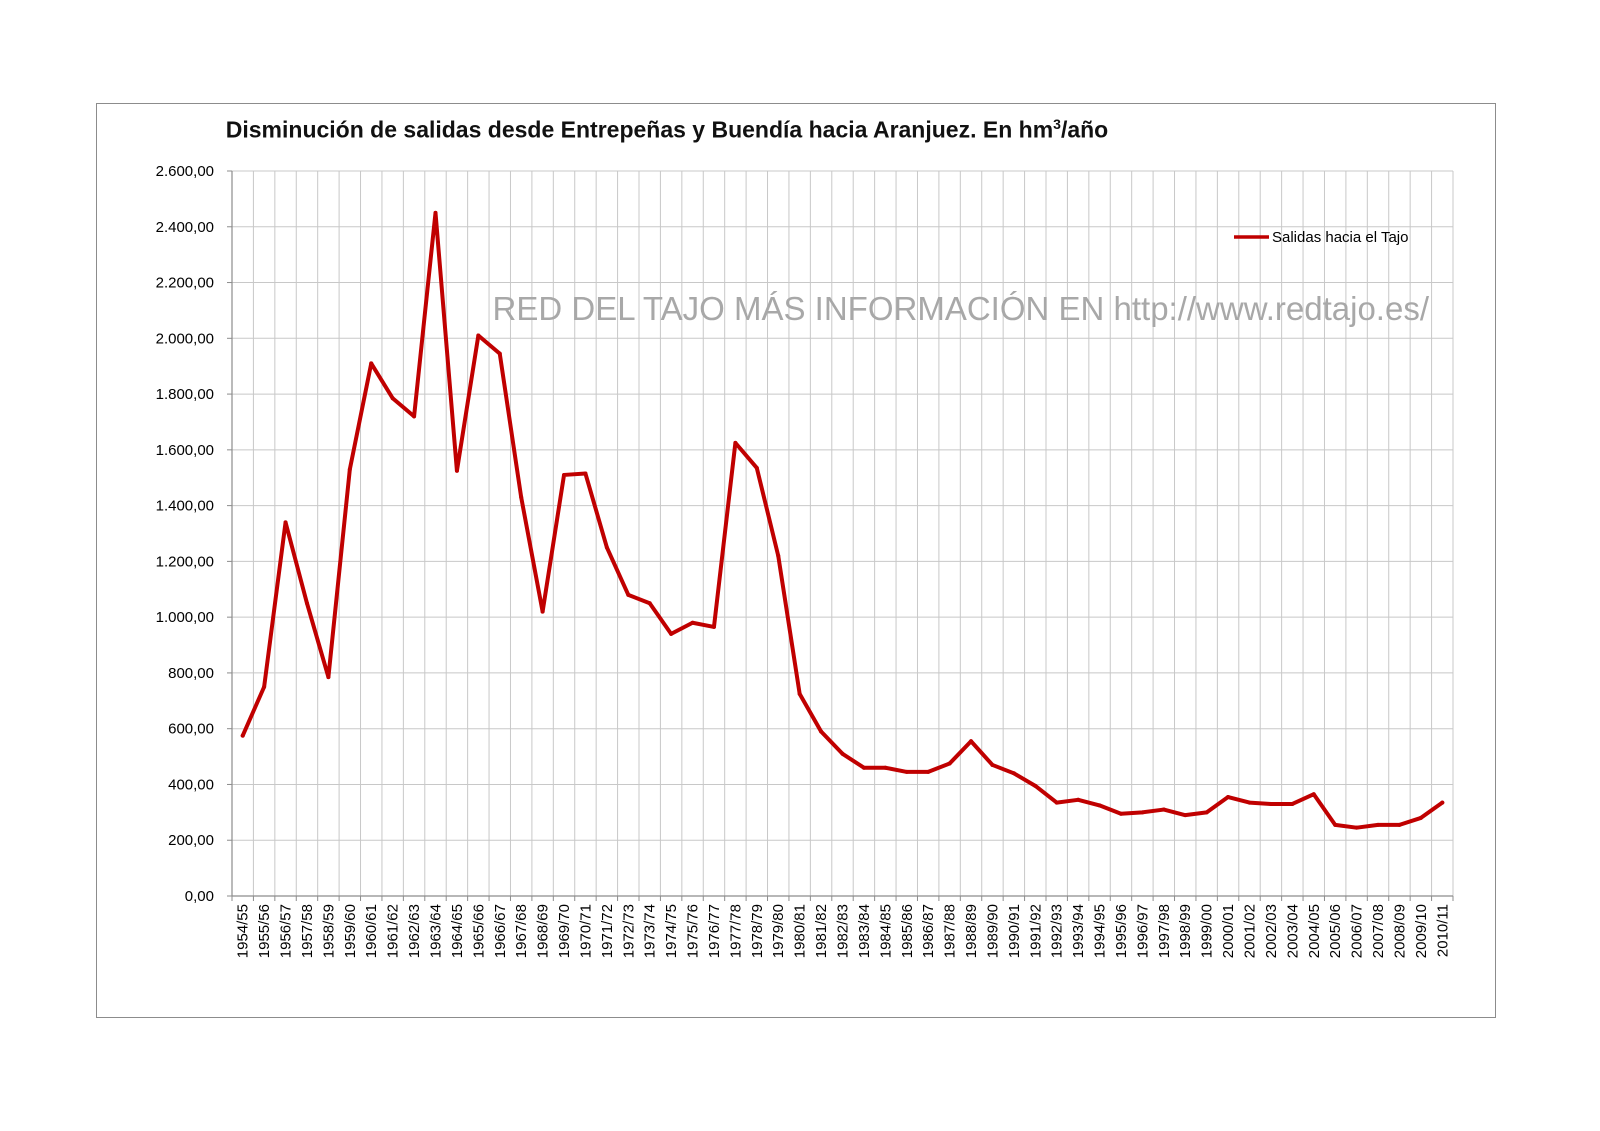 The image size is (1600, 1131). Describe the element at coordinates (307, 931) in the screenshot. I see `x-tick-label: 1957/58` at that location.